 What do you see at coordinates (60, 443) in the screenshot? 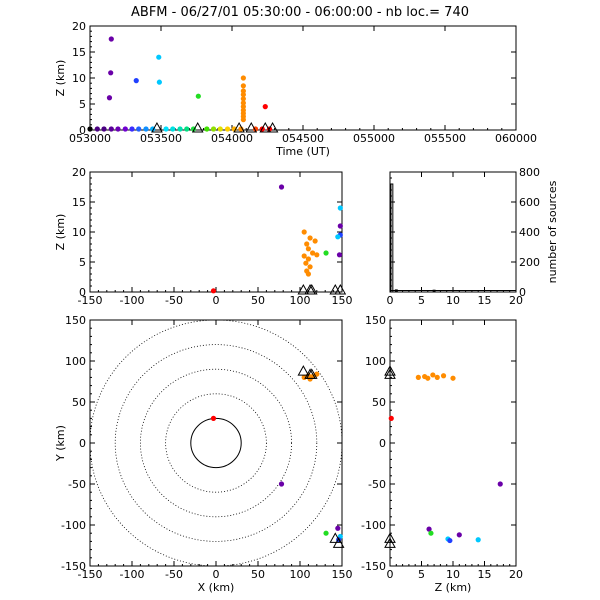
I see `y-axis-label: Y (km)` at bounding box center [60, 443].